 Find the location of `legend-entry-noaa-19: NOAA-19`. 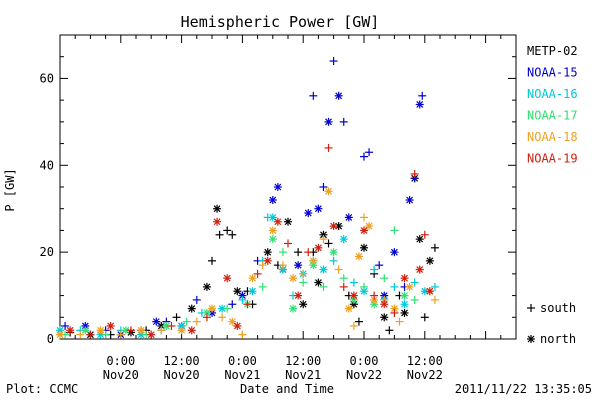

legend-entry-noaa-19: NOAA-19 is located at coordinates (552, 159).